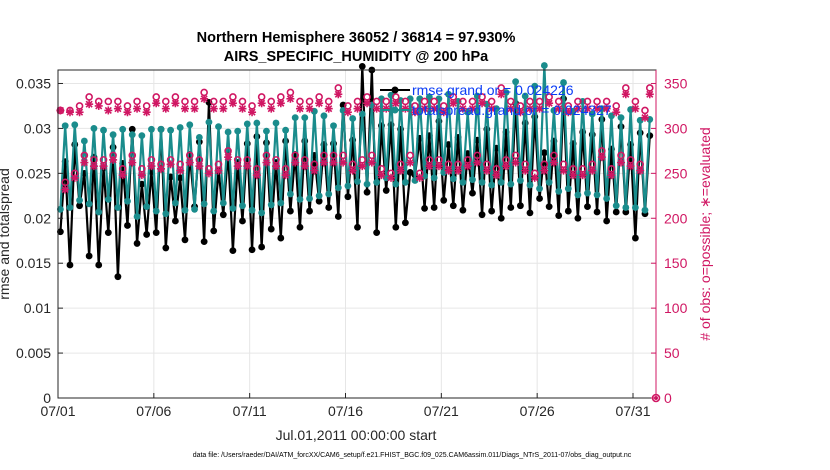  I want to click on x-tick-label: 07/16, so click(345, 411).